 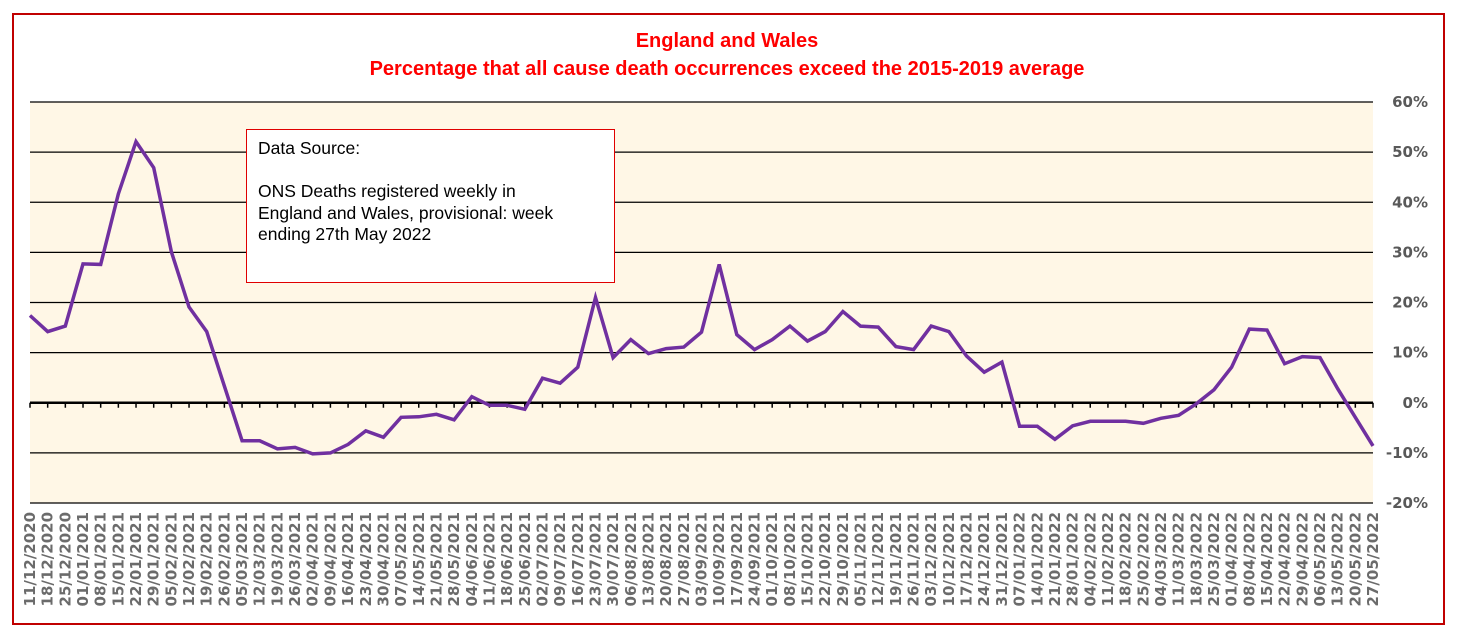 I want to click on x-tick-label: 18/12/2020, so click(x=48, y=559).